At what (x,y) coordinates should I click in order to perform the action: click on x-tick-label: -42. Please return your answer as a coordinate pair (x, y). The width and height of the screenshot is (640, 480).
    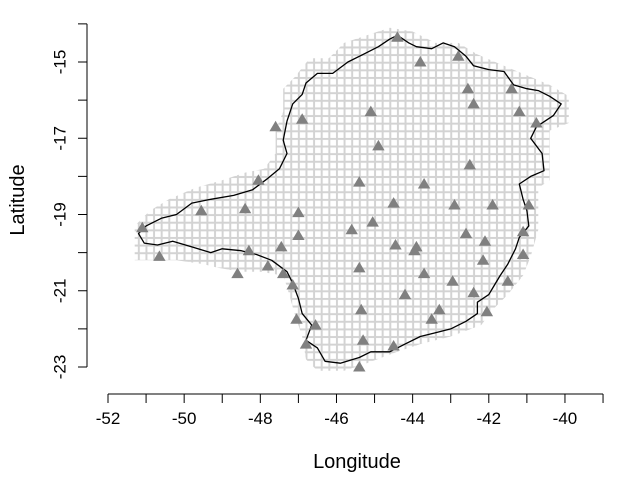
    Looking at the image, I should click on (489, 418).